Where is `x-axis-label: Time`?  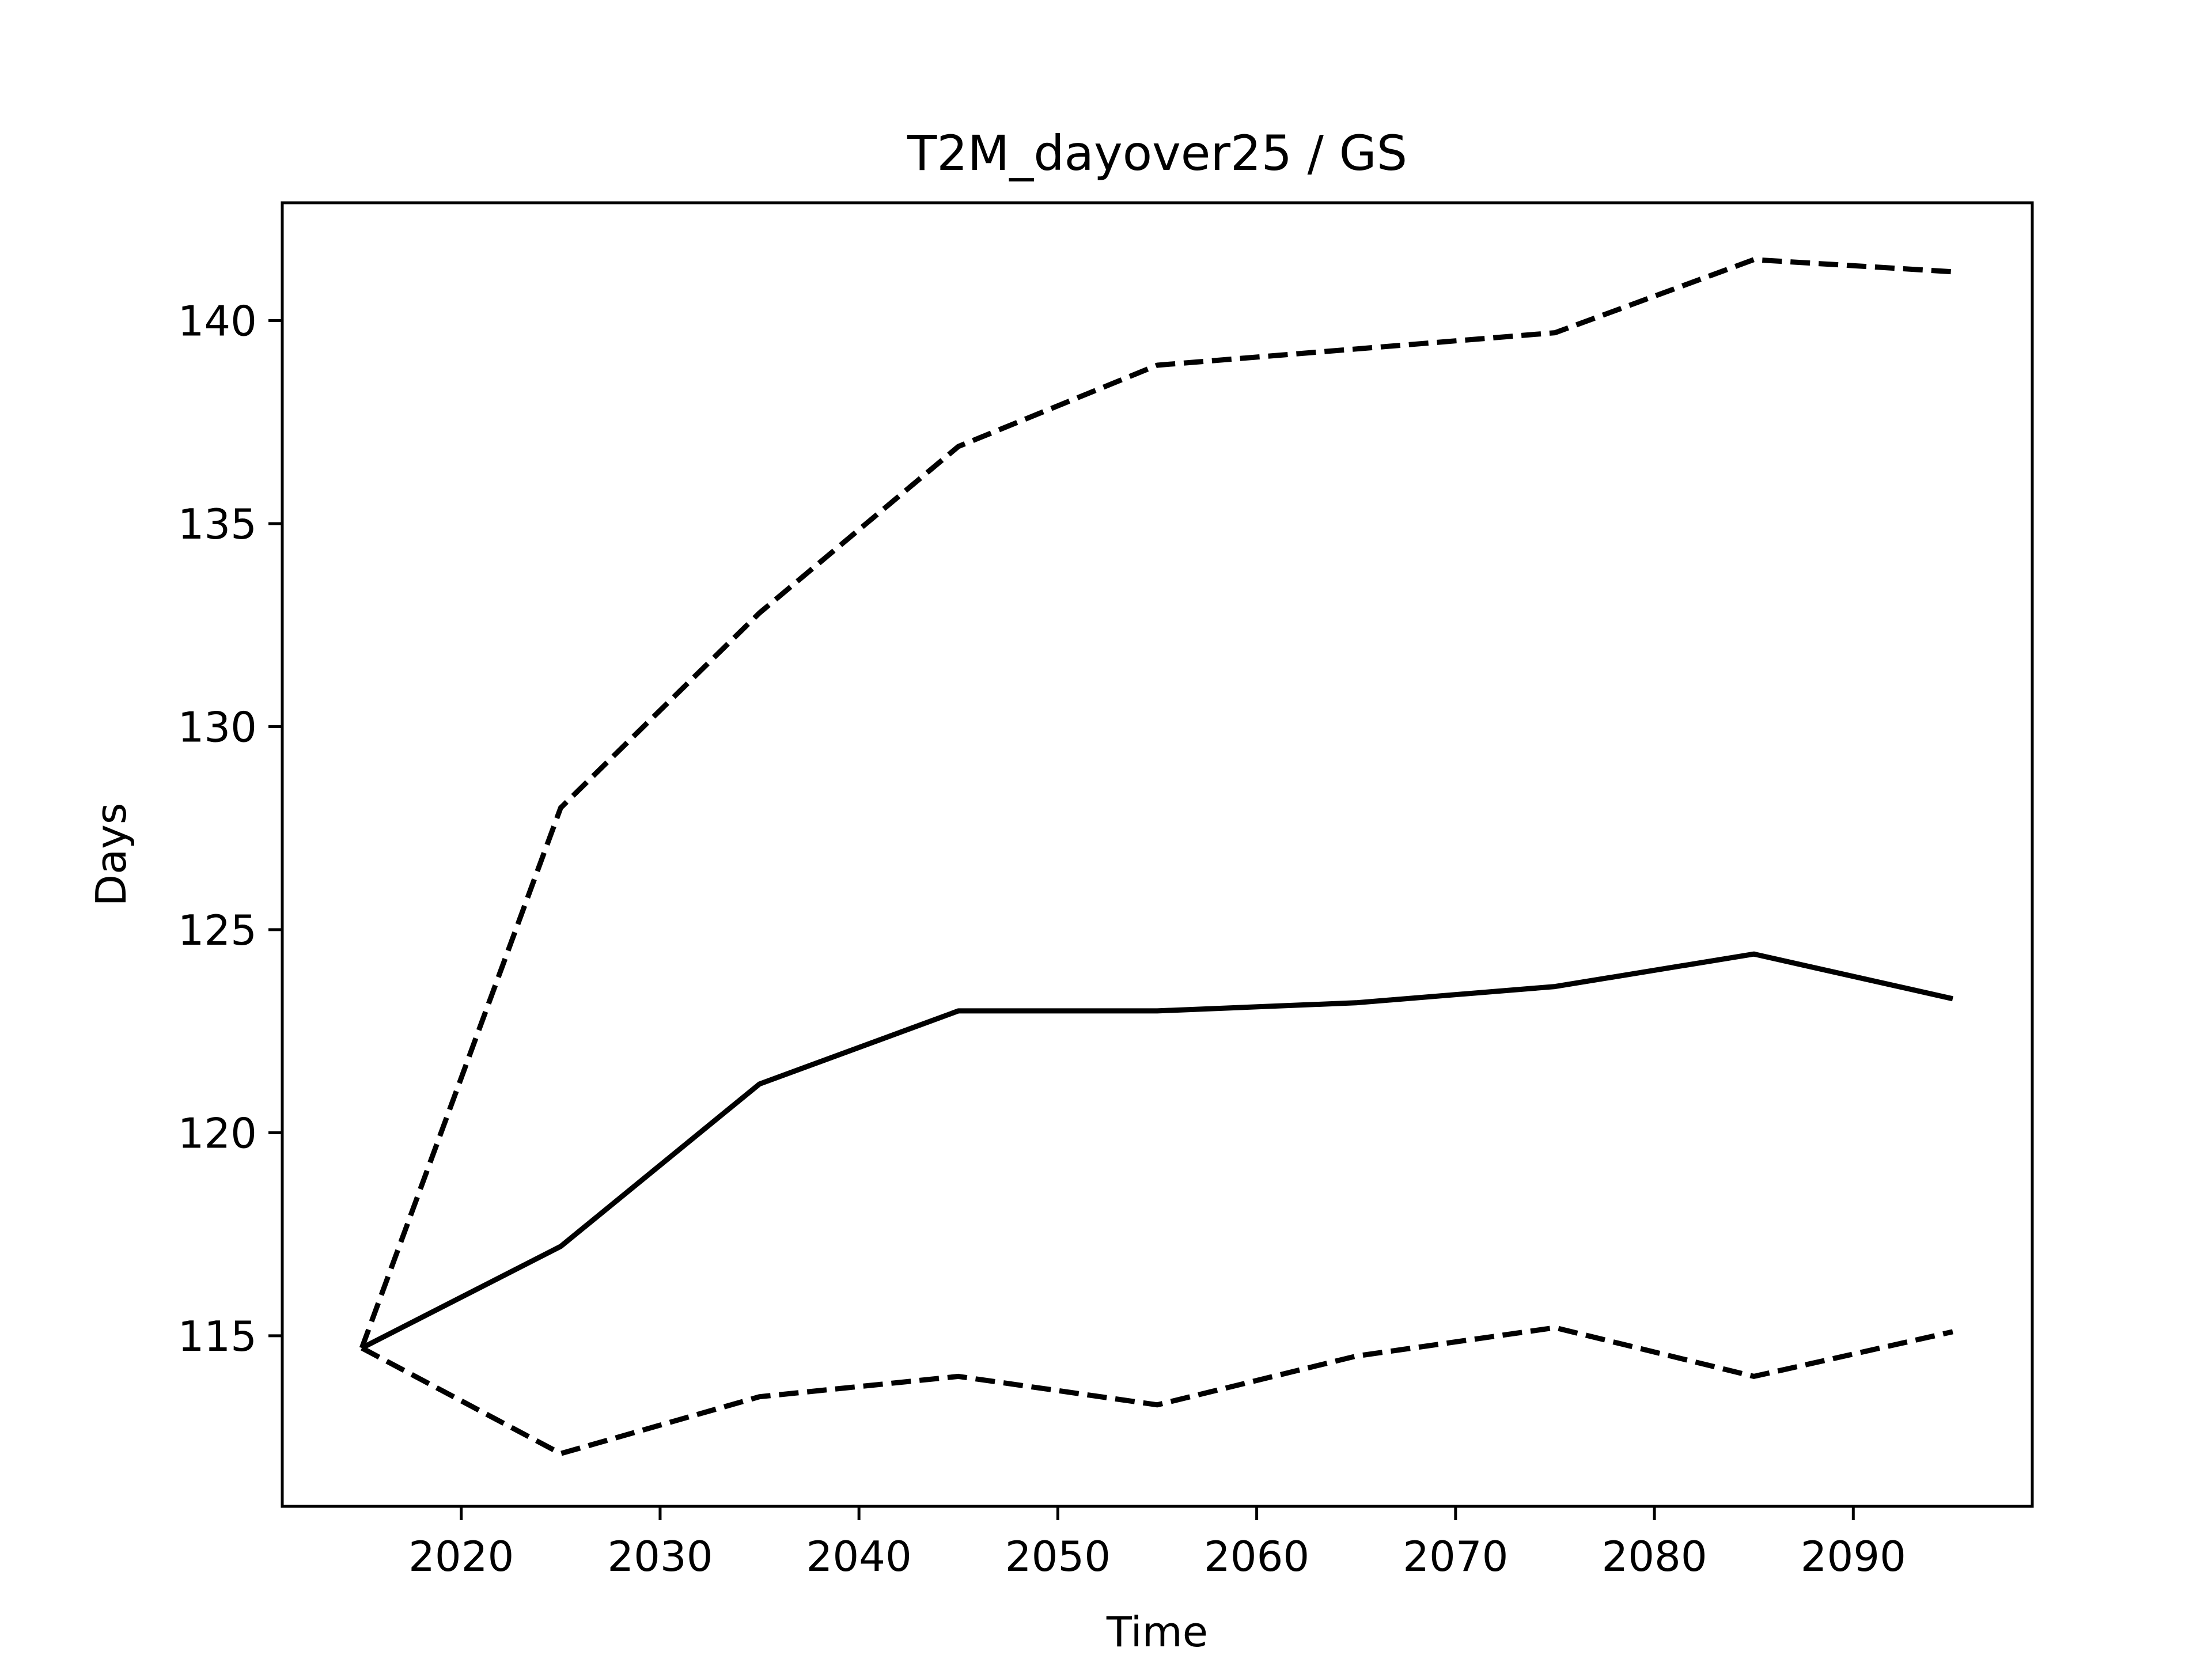 x-axis-label: Time is located at coordinates (1157, 1632).